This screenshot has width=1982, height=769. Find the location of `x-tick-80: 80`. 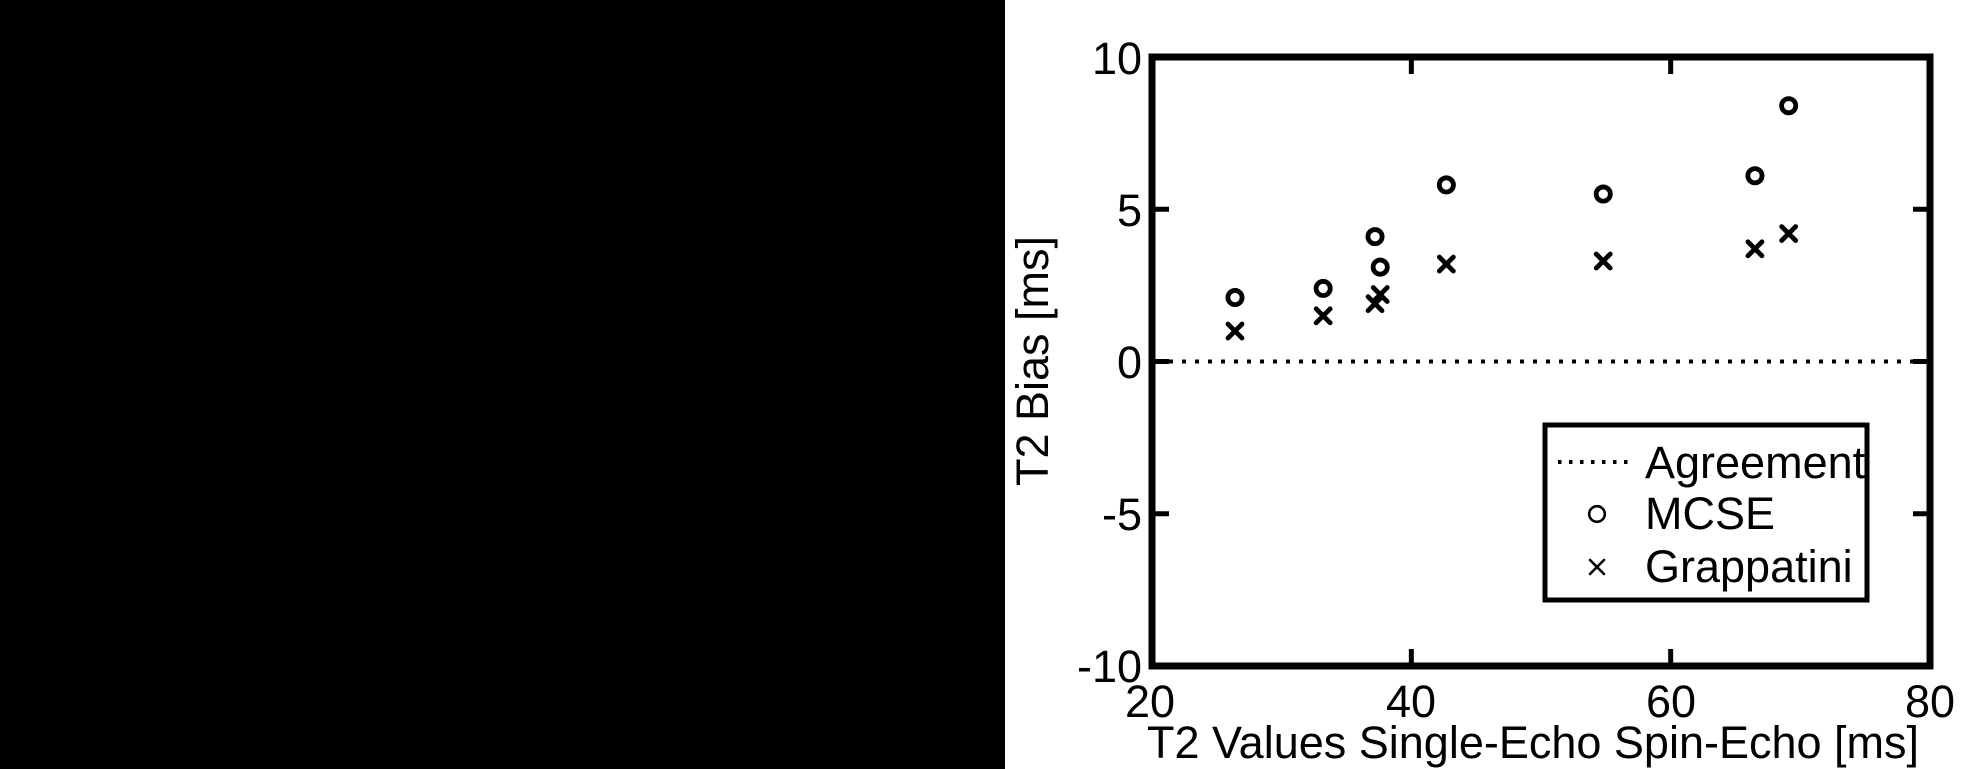

x-tick-80: 80 is located at coordinates (1930, 701).